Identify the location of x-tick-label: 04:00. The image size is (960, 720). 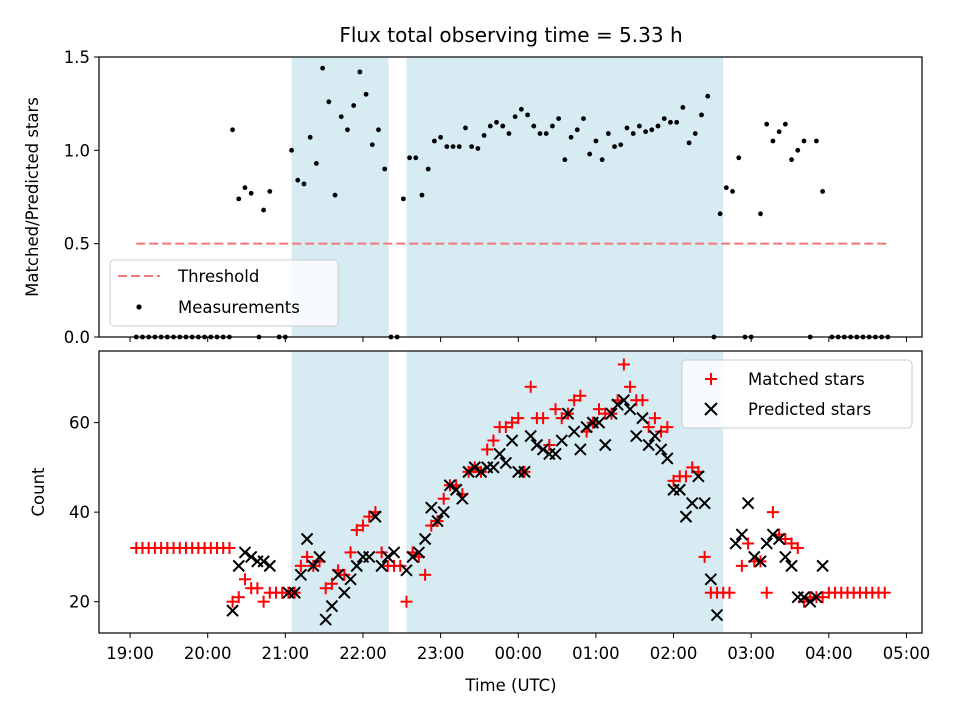
(829, 653).